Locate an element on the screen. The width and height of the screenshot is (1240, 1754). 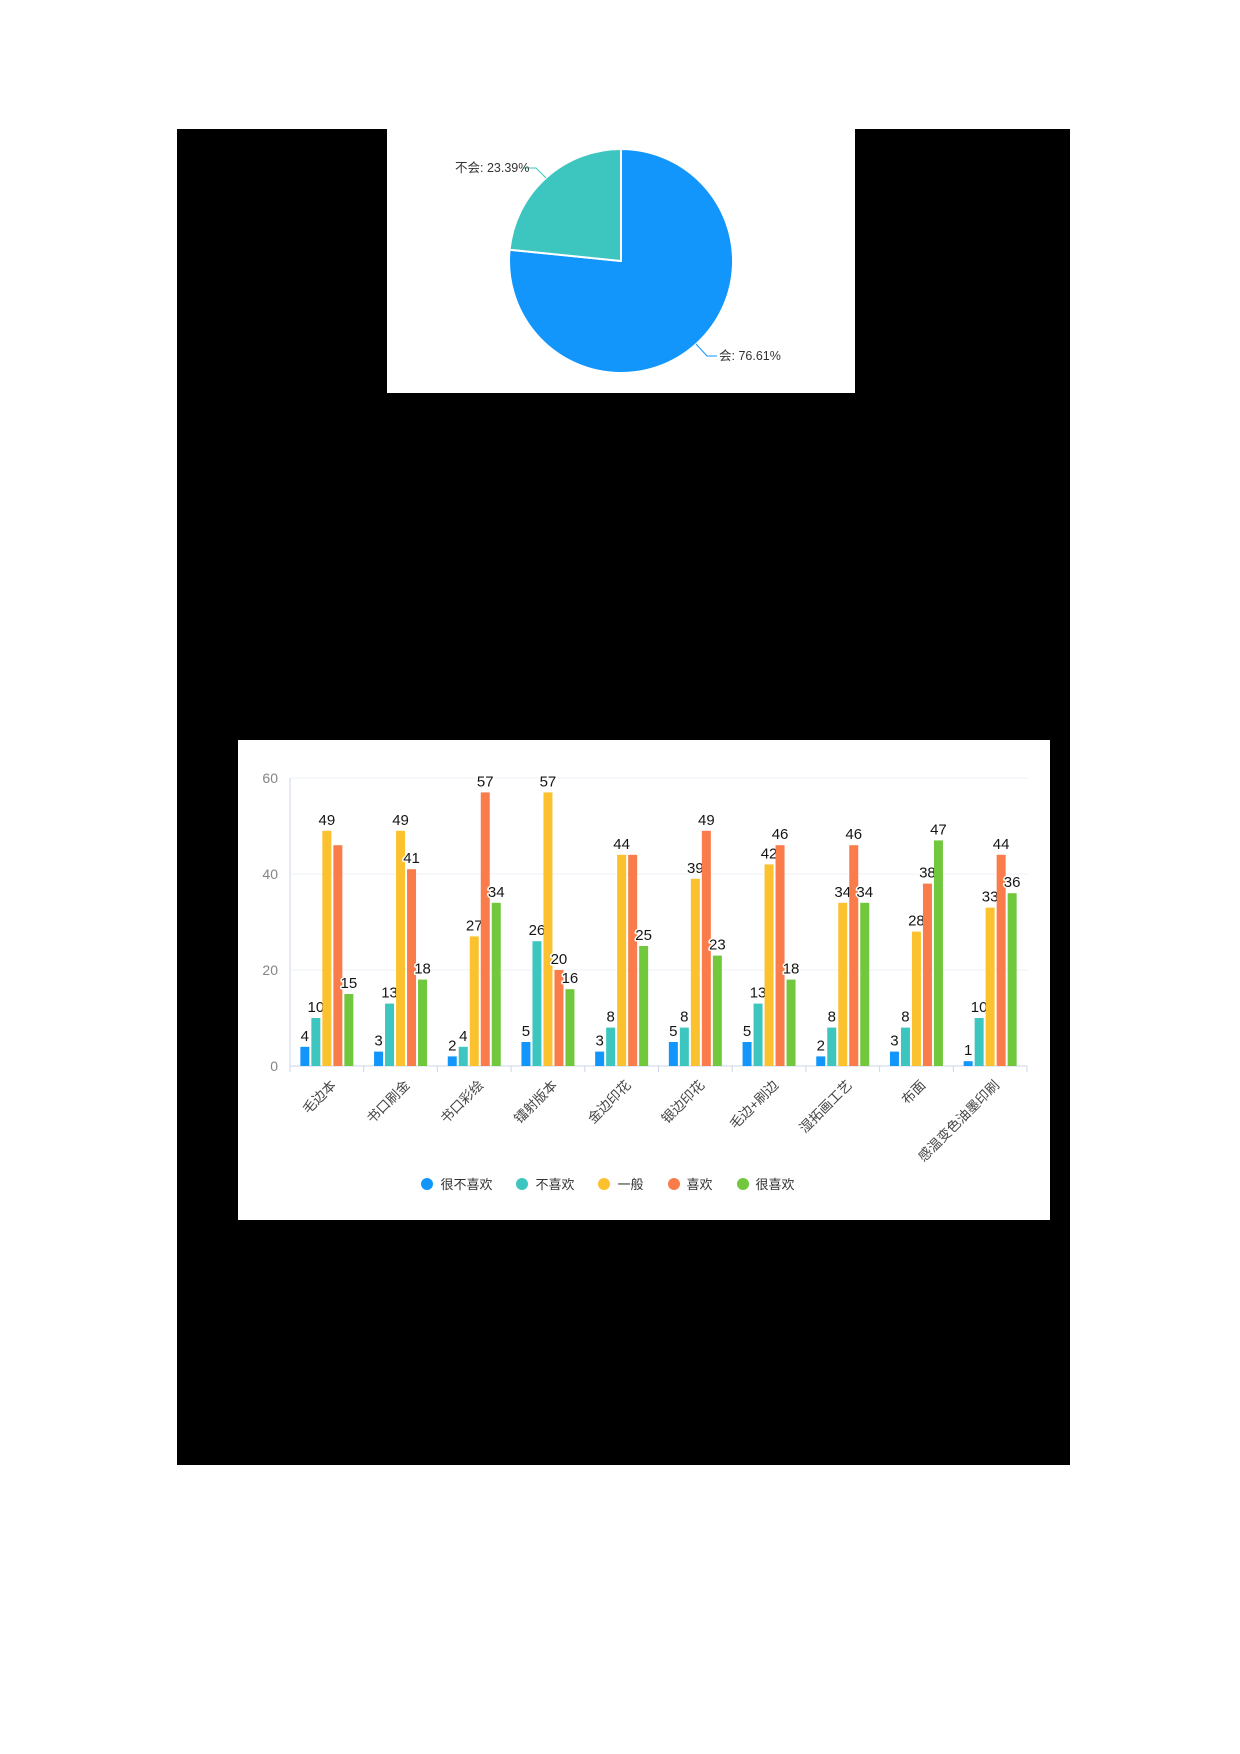
bar-一般-金边印花 is located at coordinates (622, 960).